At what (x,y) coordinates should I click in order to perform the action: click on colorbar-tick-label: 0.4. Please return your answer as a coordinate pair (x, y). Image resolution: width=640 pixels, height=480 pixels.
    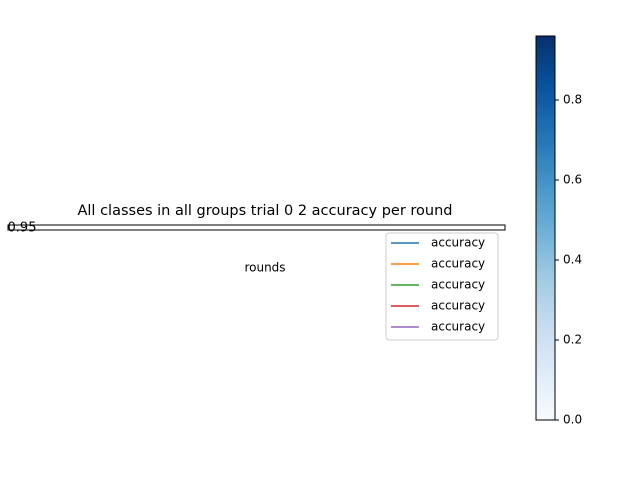
    Looking at the image, I should click on (572, 260).